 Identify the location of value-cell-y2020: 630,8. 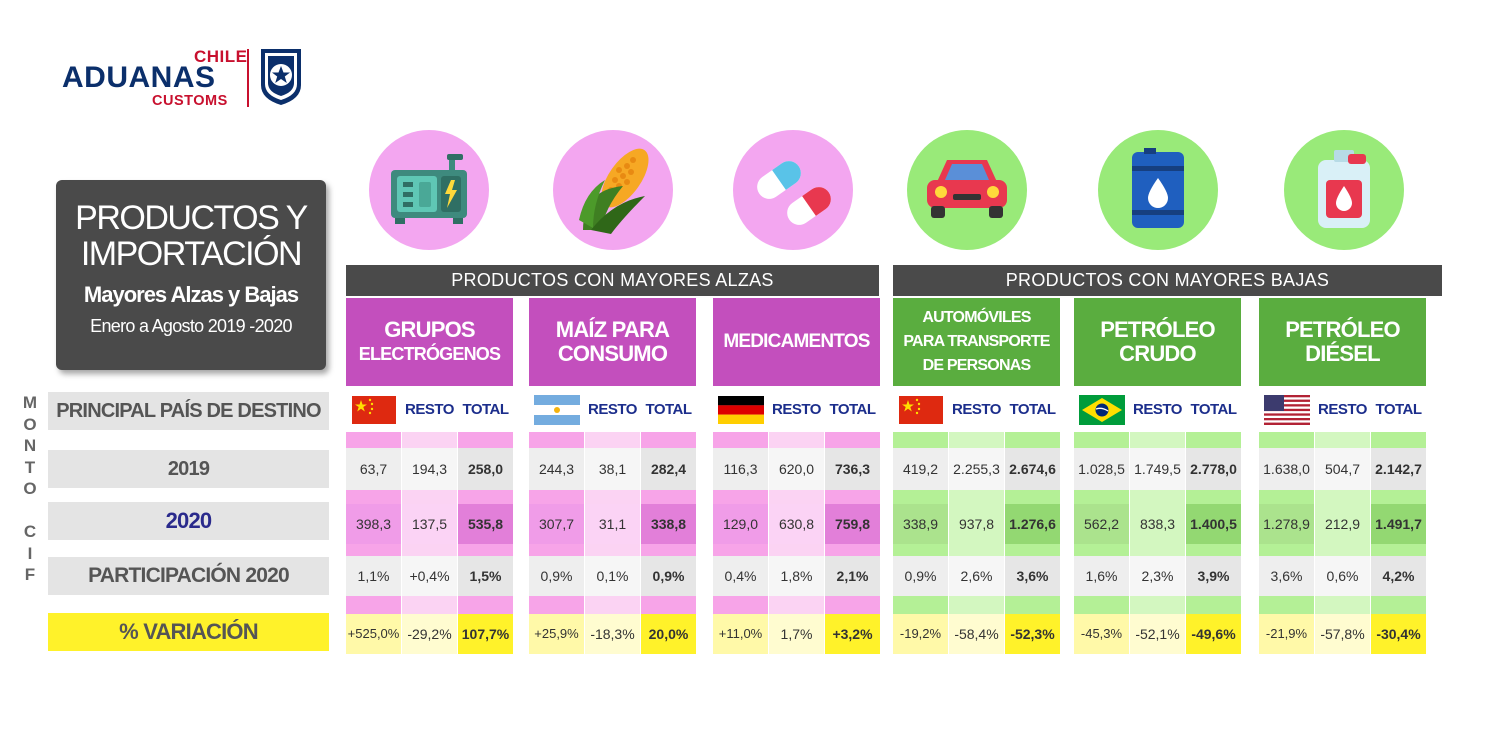
(796, 524).